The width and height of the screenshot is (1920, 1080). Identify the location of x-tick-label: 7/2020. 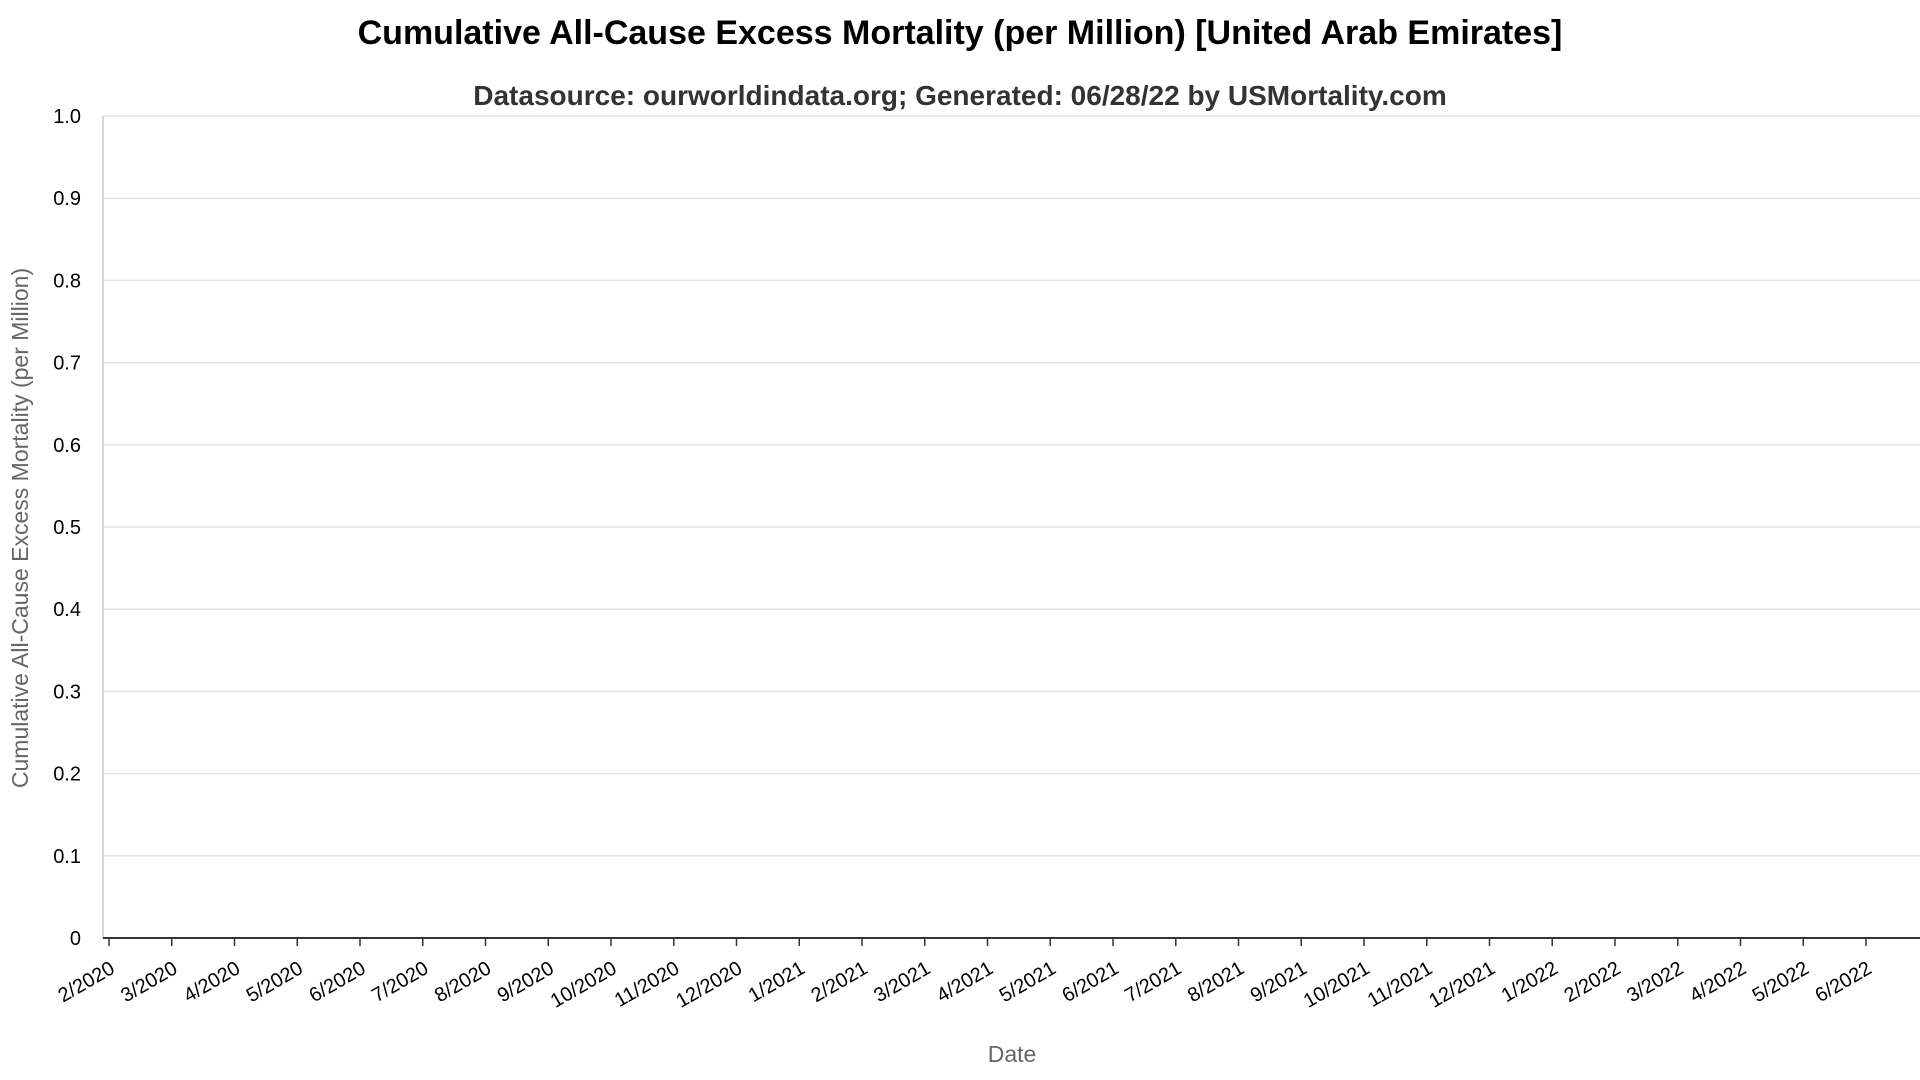
(400, 982).